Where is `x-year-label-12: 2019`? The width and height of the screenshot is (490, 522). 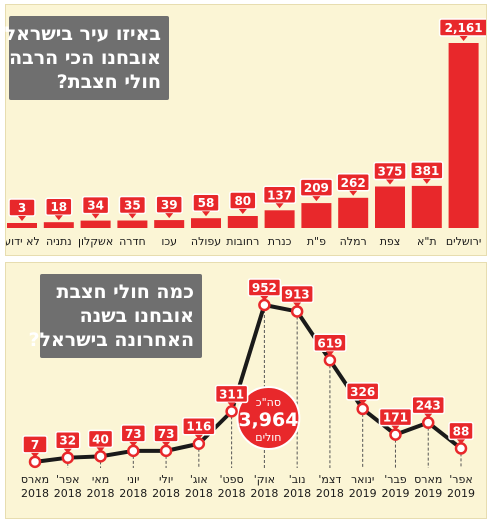 x-year-label-12: 2019 is located at coordinates (428, 493).